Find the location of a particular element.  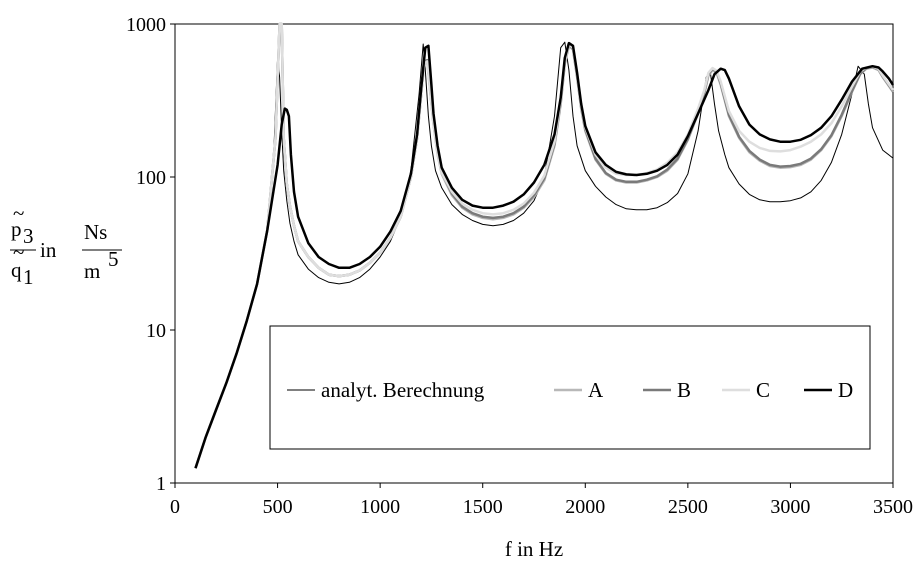

legend-box is located at coordinates (570, 387).